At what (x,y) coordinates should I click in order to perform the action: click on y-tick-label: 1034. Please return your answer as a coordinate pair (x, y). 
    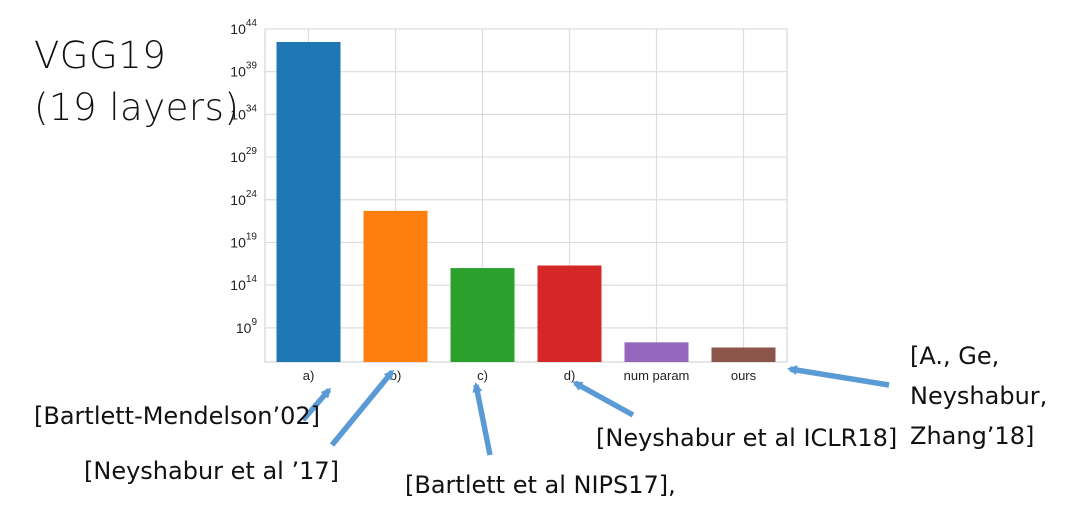
    Looking at the image, I should click on (243, 112).